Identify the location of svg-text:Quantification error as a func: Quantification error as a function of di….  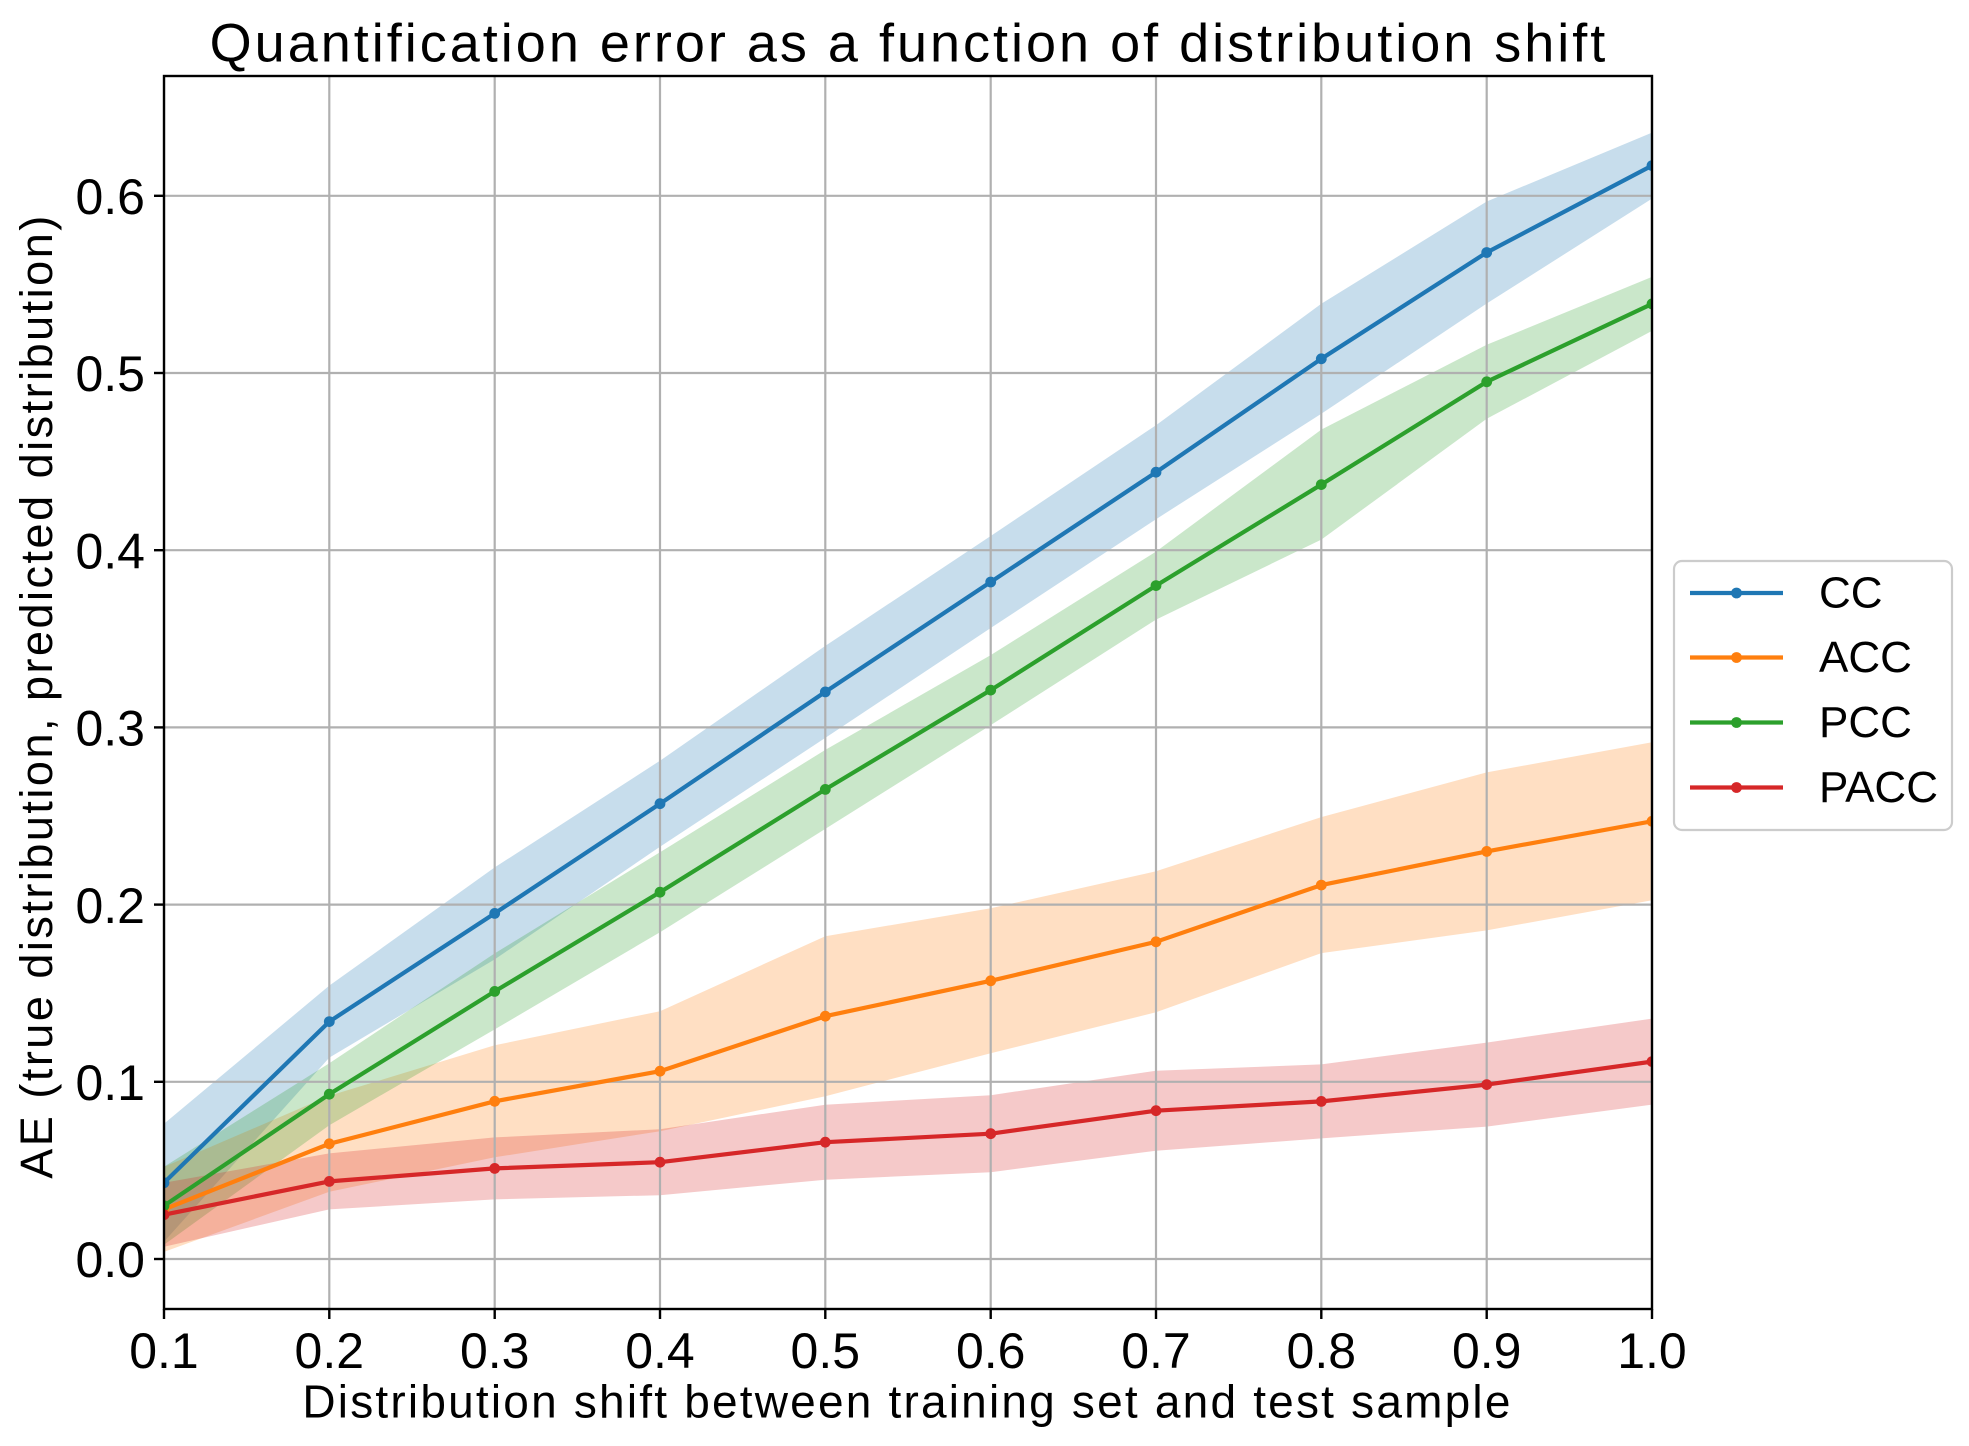
(909, 43).